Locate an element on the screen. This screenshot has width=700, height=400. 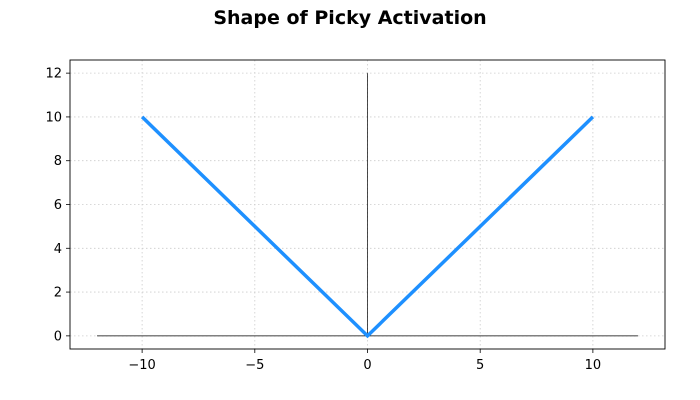
y-tick-label-2: 4 is located at coordinates (58, 249).